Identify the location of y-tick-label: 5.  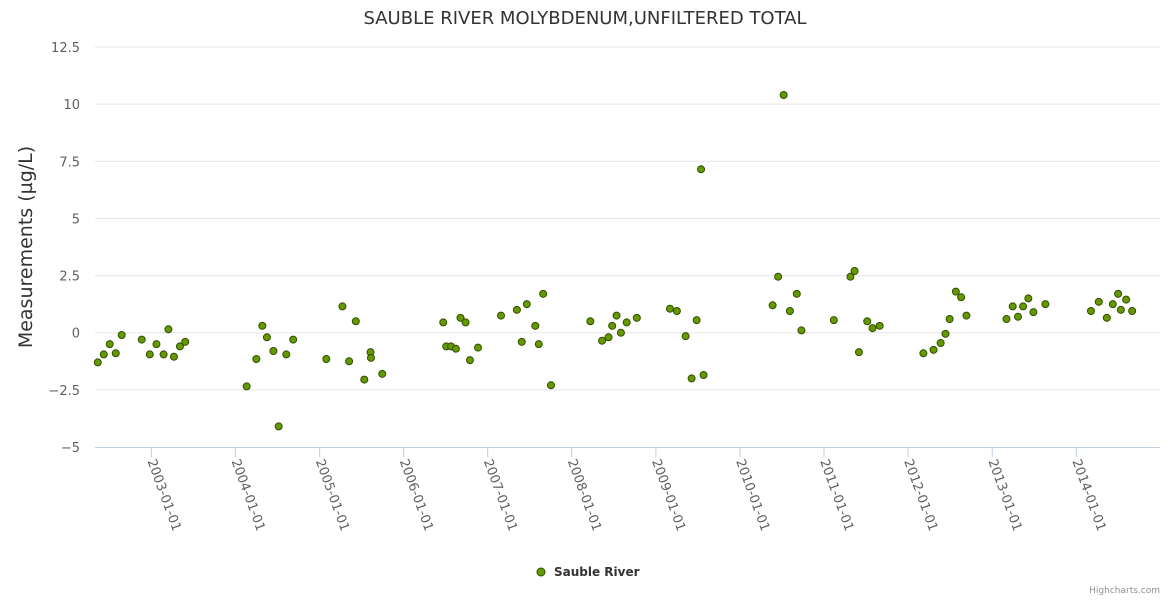
(76, 219).